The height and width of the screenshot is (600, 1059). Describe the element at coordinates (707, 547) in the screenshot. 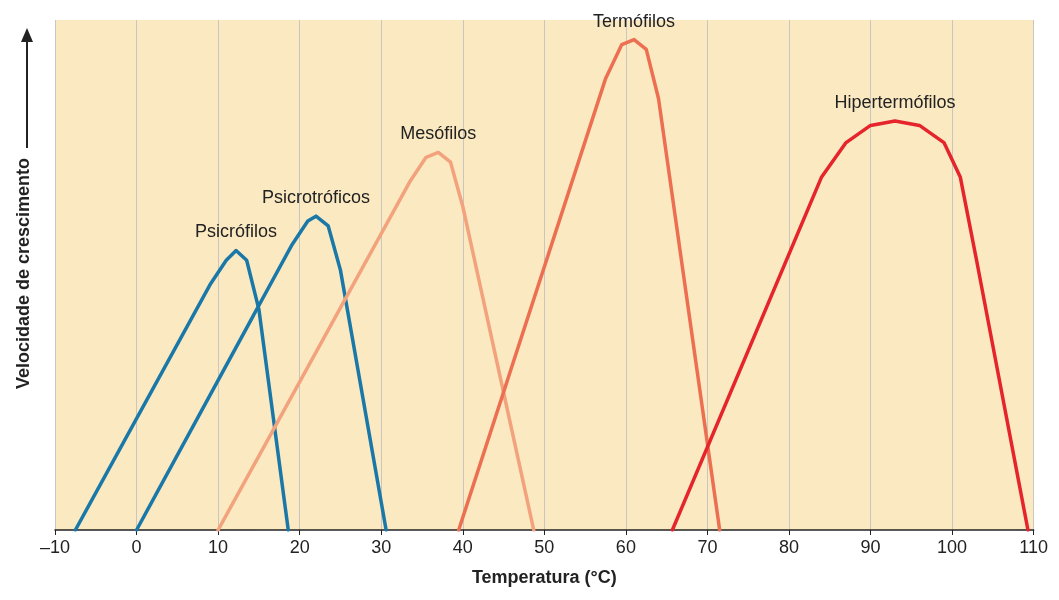

I see `x-tick-label: 70` at that location.